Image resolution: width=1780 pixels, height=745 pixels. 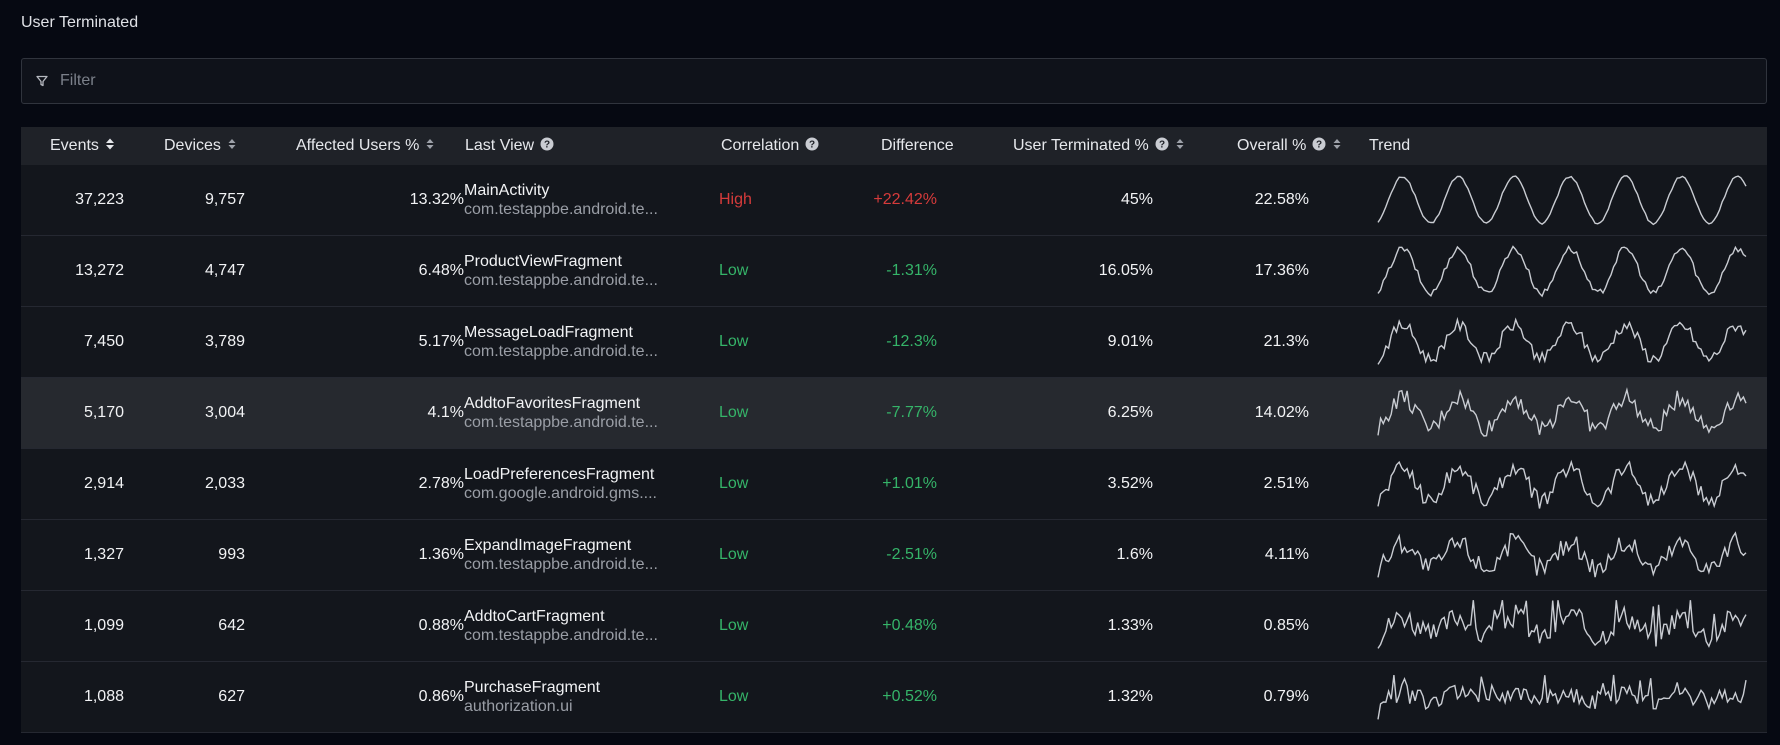 I want to click on overall-value: 4.11%, so click(x=1286, y=554).